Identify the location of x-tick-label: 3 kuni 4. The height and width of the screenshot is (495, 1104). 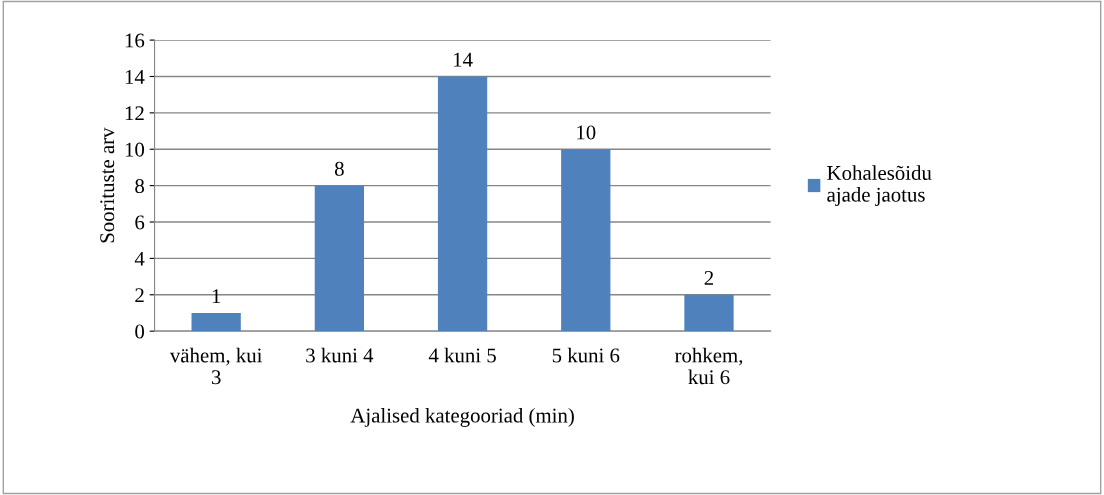
(340, 355).